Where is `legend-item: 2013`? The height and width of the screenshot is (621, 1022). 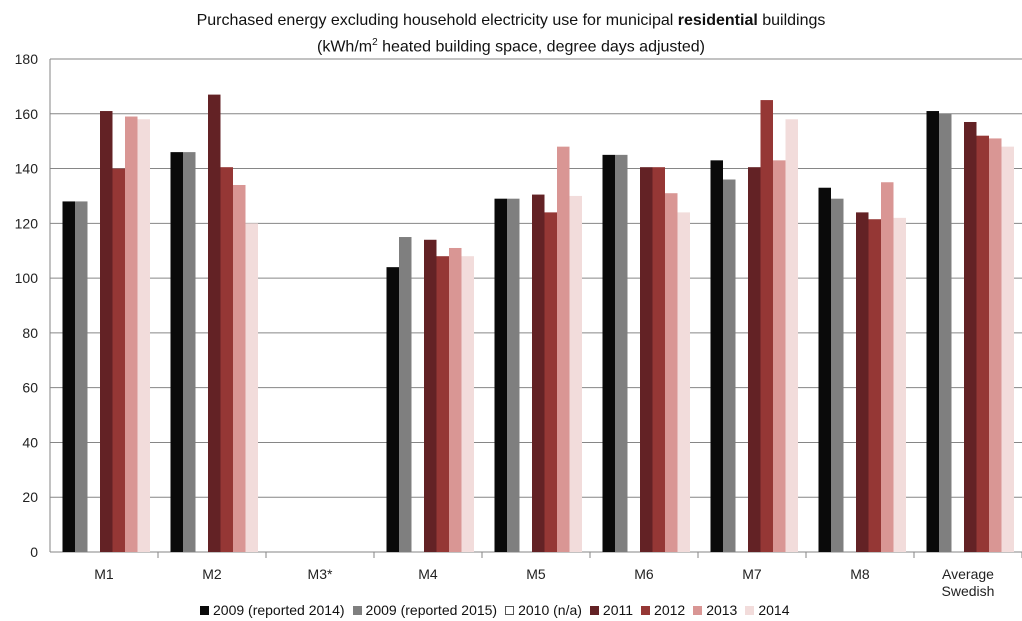 legend-item: 2013 is located at coordinates (715, 610).